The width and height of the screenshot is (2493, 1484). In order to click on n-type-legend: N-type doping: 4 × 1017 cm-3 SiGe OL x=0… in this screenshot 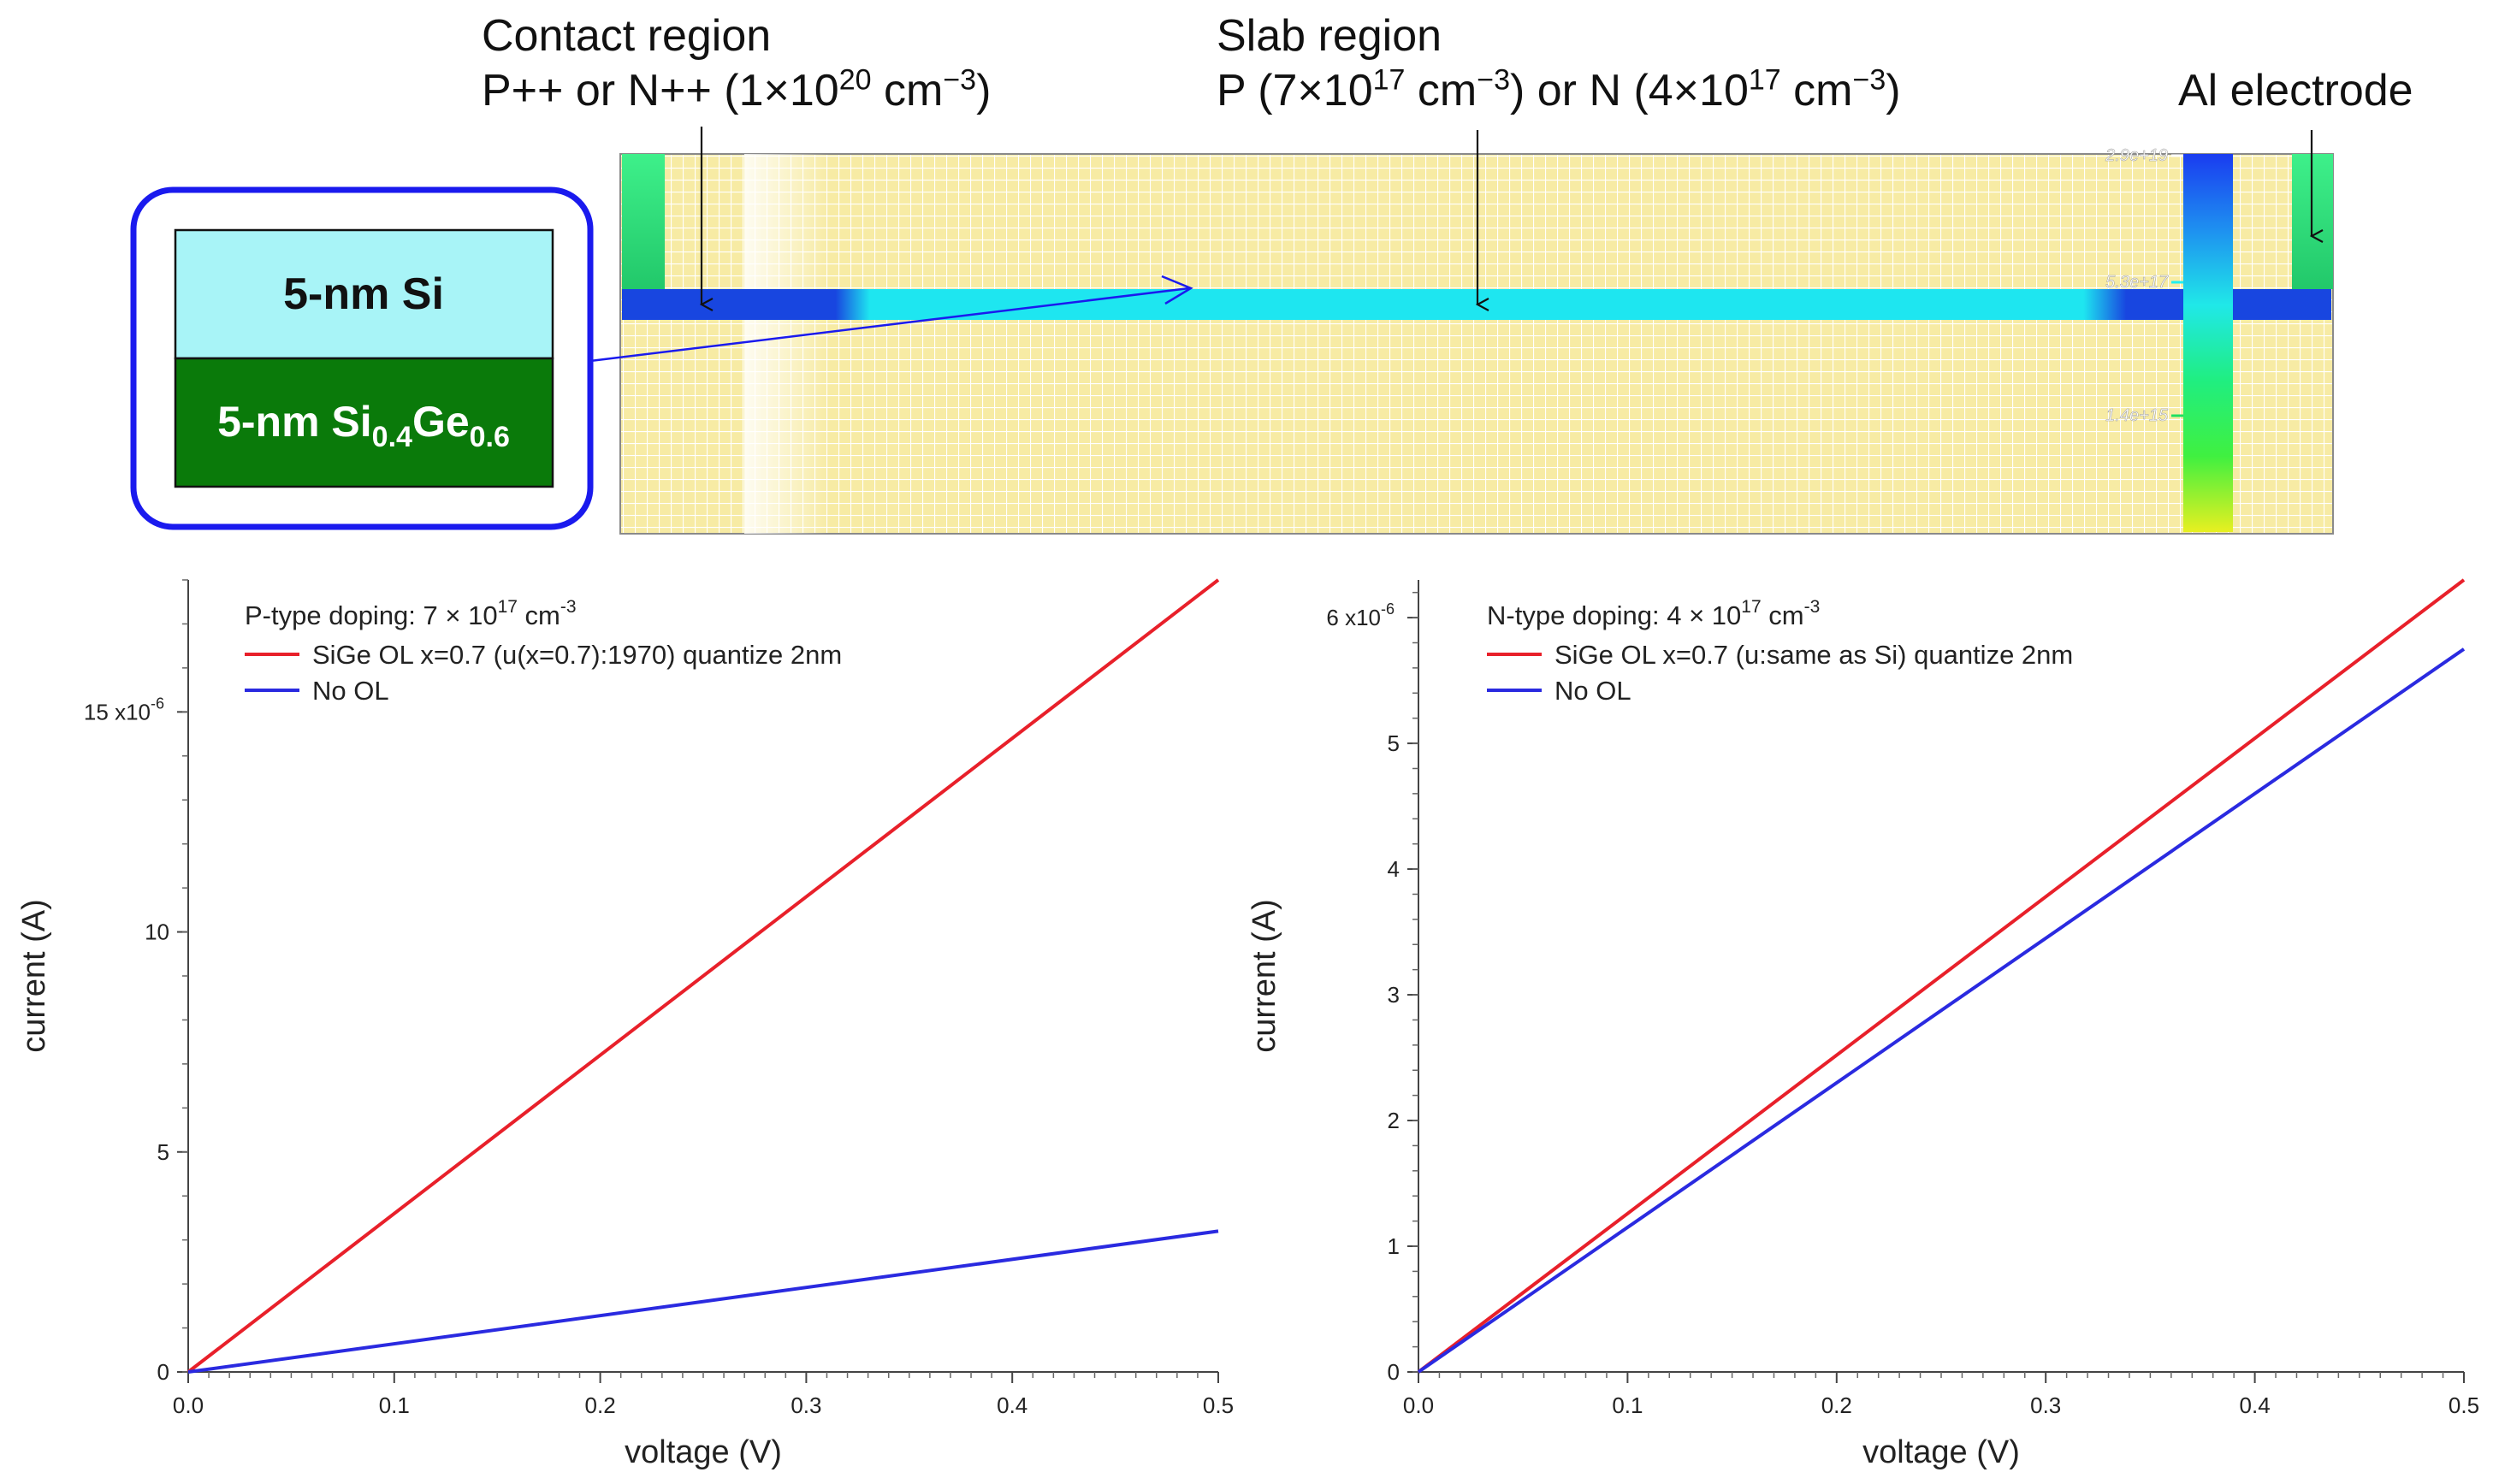, I will do `click(1780, 651)`.